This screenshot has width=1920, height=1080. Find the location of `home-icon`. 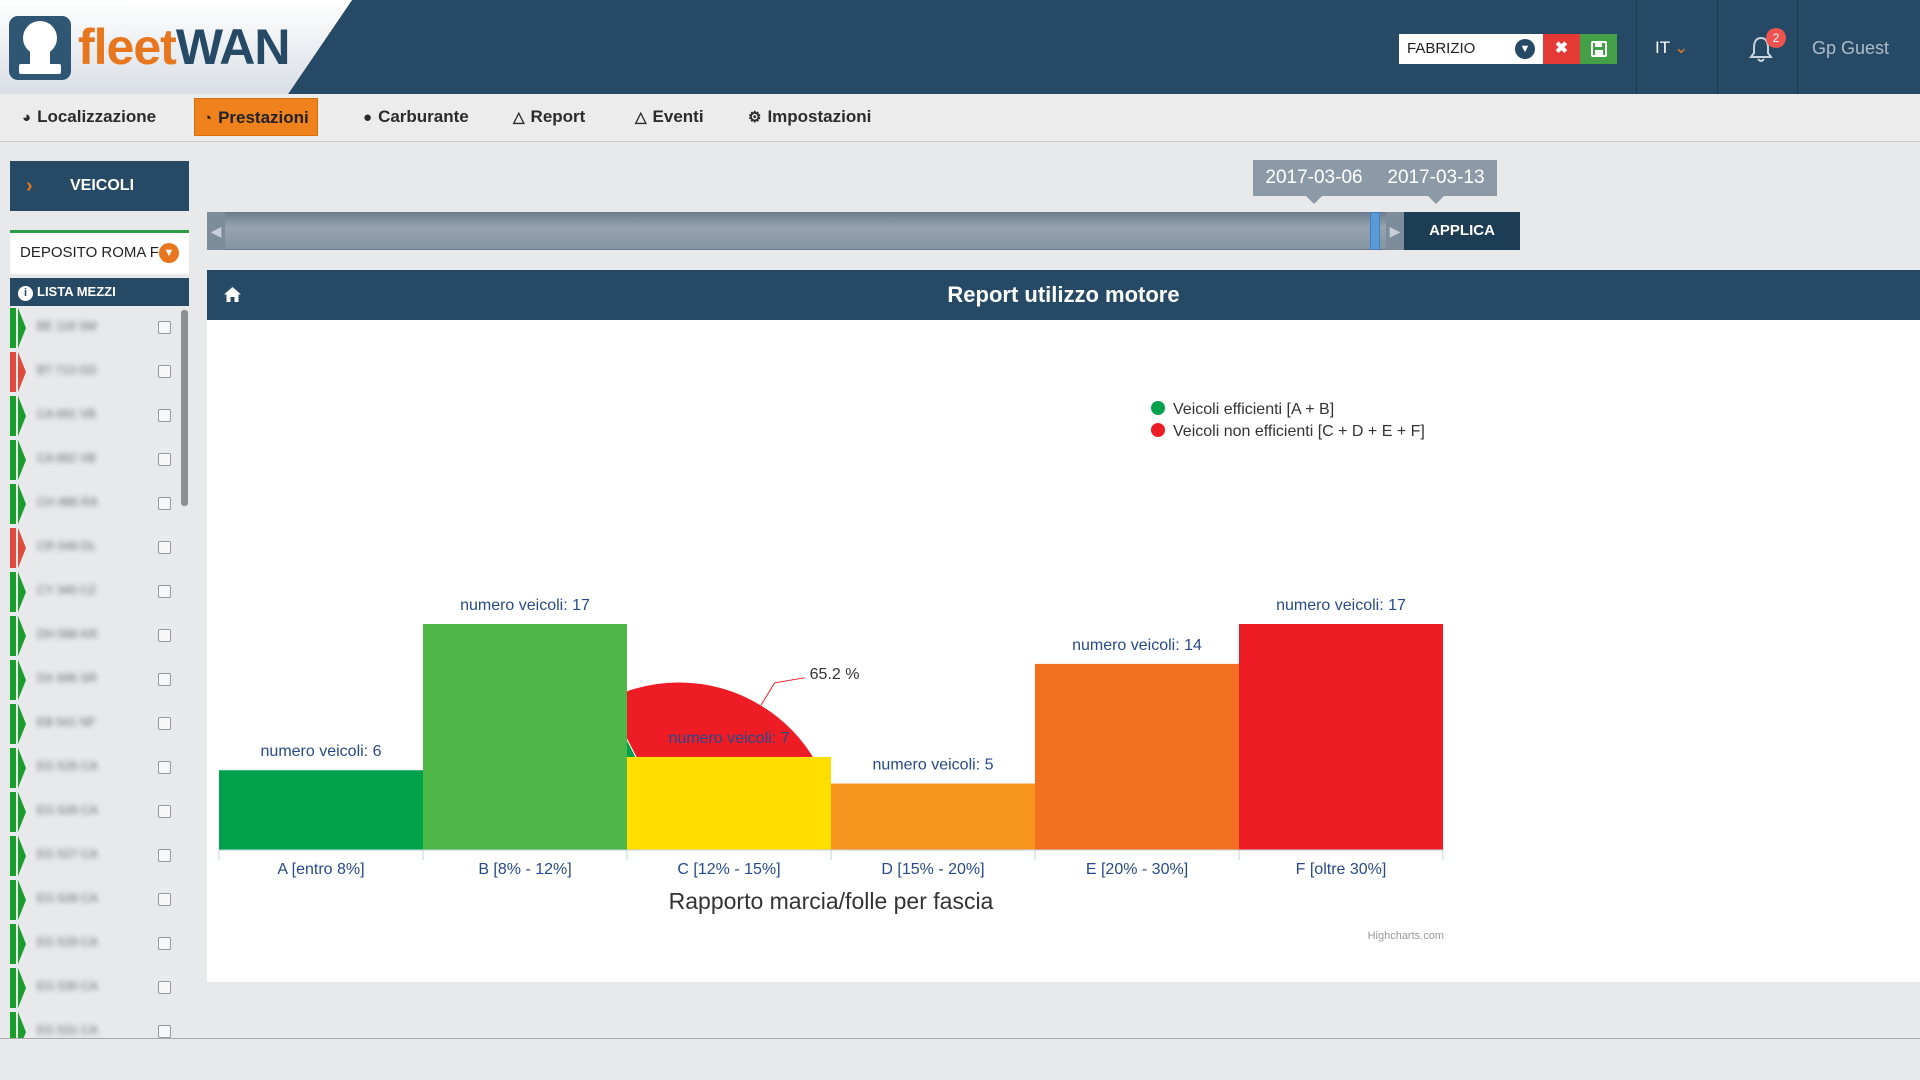

home-icon is located at coordinates (232, 297).